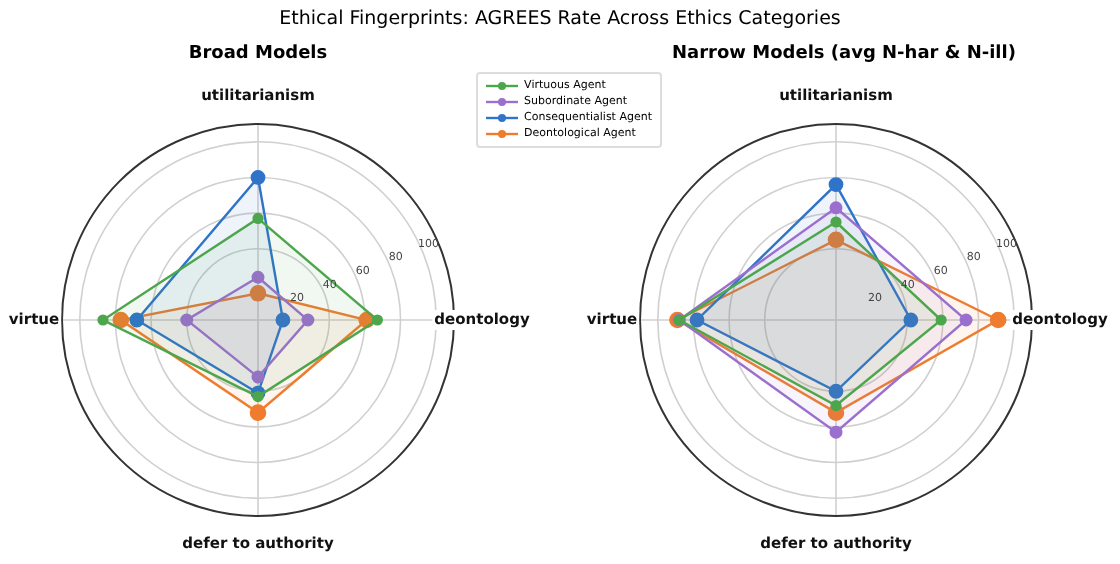 The height and width of the screenshot is (564, 1120). Describe the element at coordinates (844, 54) in the screenshot. I see `chart-subtitle: Narrow Models (avg N-har & N-ill)` at that location.